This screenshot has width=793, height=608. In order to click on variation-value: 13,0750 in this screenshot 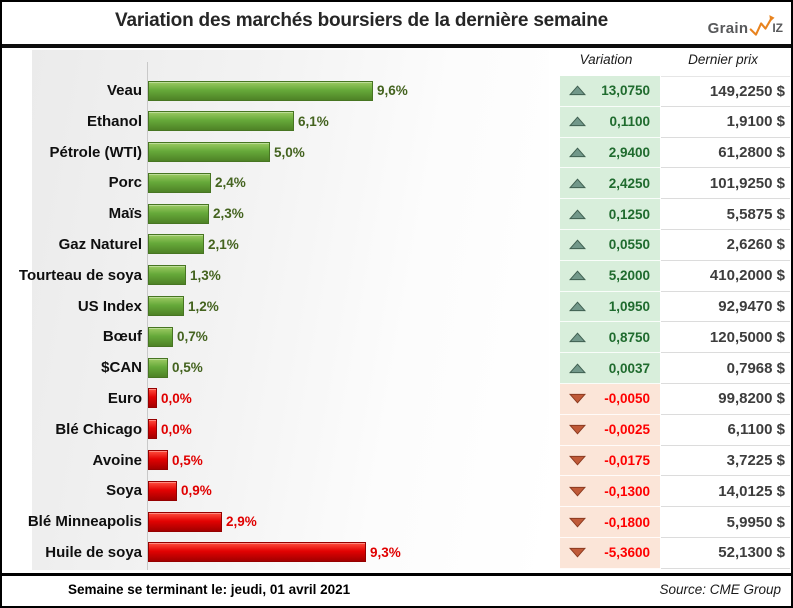, I will do `click(625, 91)`.